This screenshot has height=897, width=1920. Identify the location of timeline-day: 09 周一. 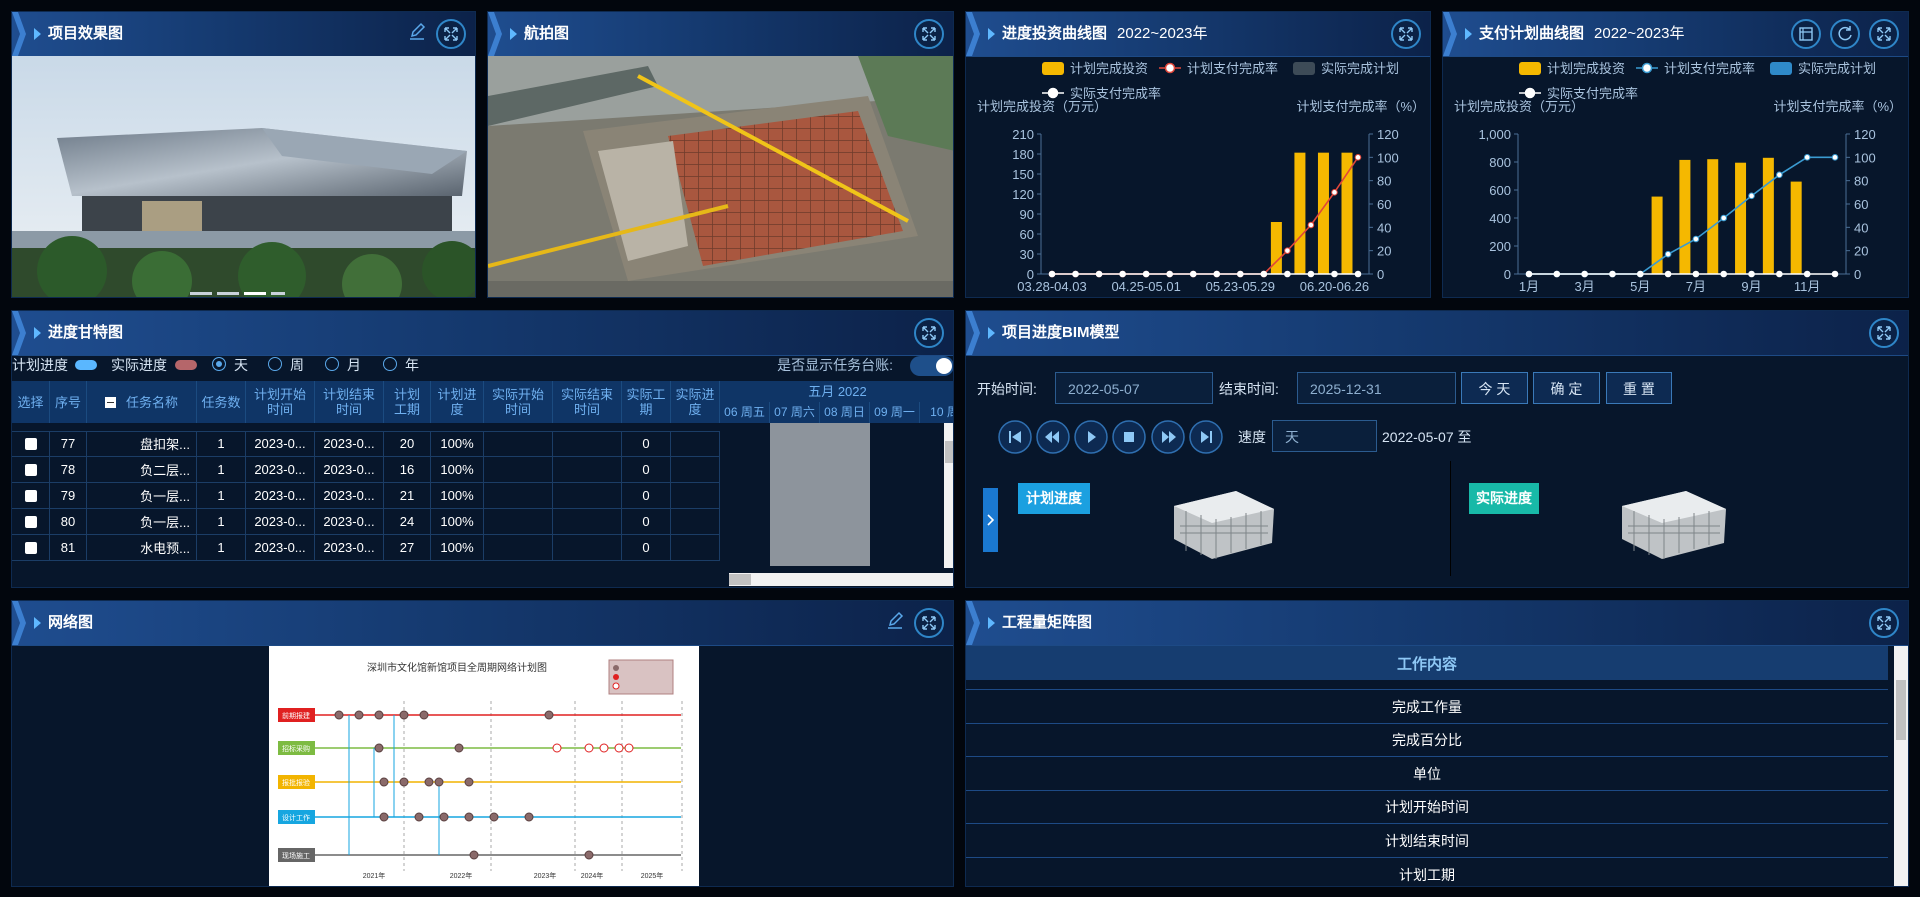
(895, 412).